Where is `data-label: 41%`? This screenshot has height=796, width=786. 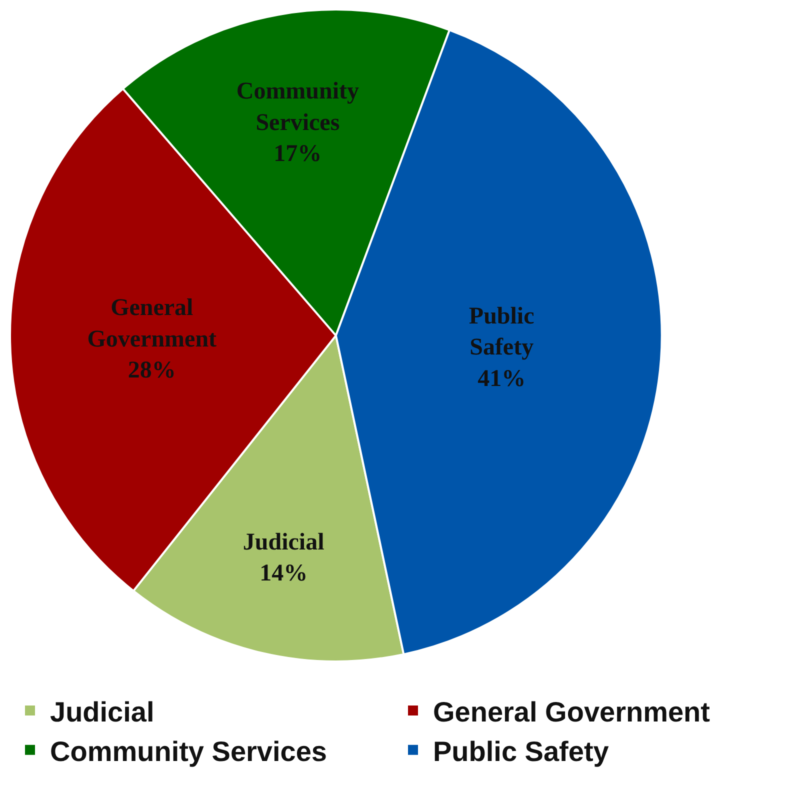
data-label: 41% is located at coordinates (502, 379).